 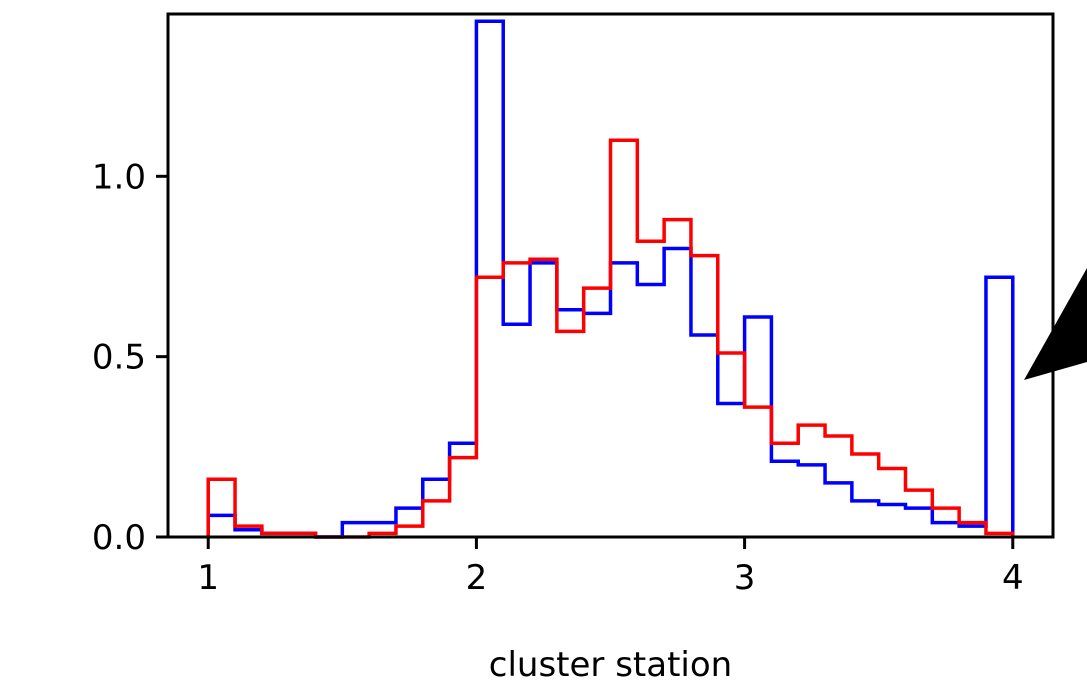 What do you see at coordinates (119, 358) in the screenshot?
I see `y-tick-label: 0.5` at bounding box center [119, 358].